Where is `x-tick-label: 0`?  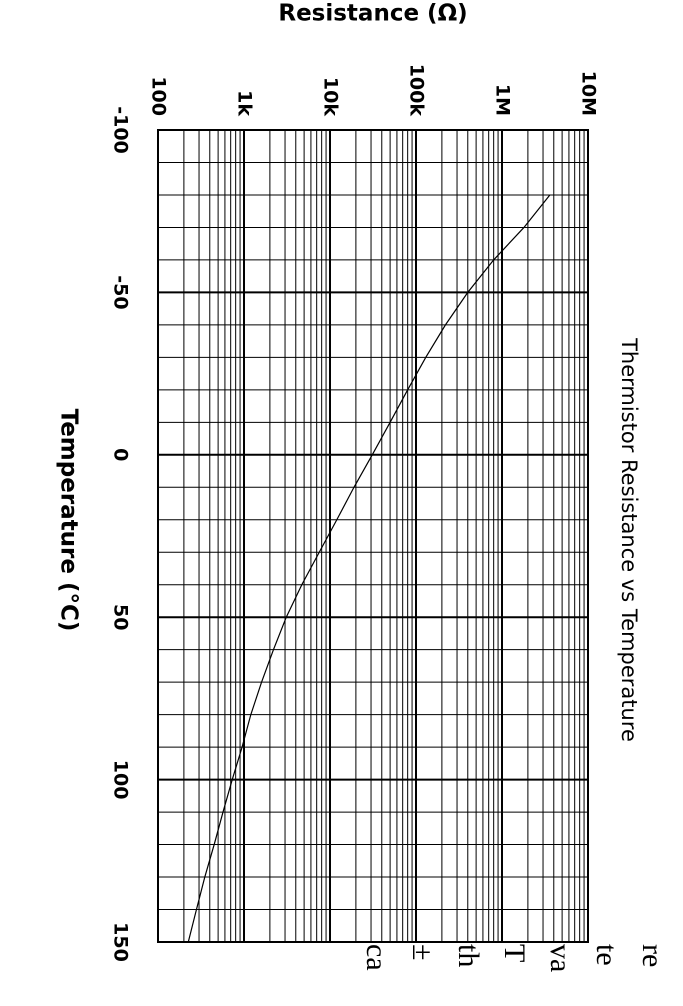
x-tick-label: 0 is located at coordinates (121, 454).